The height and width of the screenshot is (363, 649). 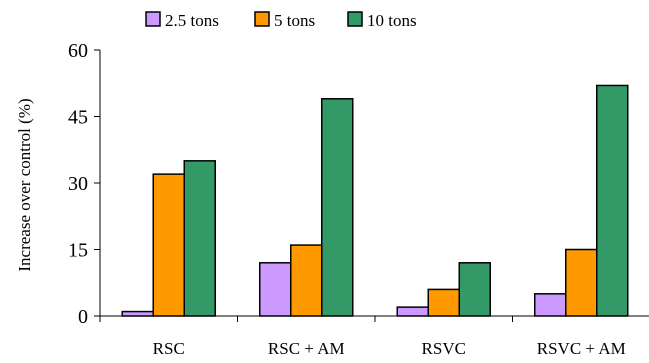 I want to click on legend-label: 10 tons, so click(x=392, y=20).